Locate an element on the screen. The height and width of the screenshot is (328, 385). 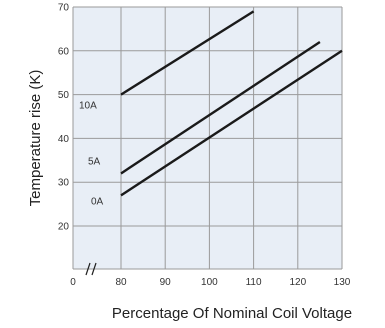
x-tick-label: 100 is located at coordinates (209, 282).